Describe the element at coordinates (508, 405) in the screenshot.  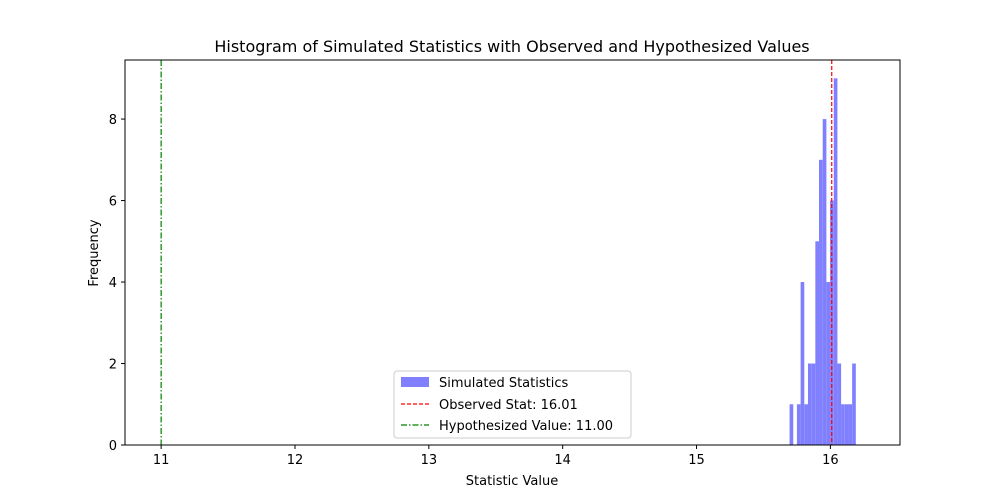
I see `legend-label-observed: Observed Stat: 16.01` at that location.